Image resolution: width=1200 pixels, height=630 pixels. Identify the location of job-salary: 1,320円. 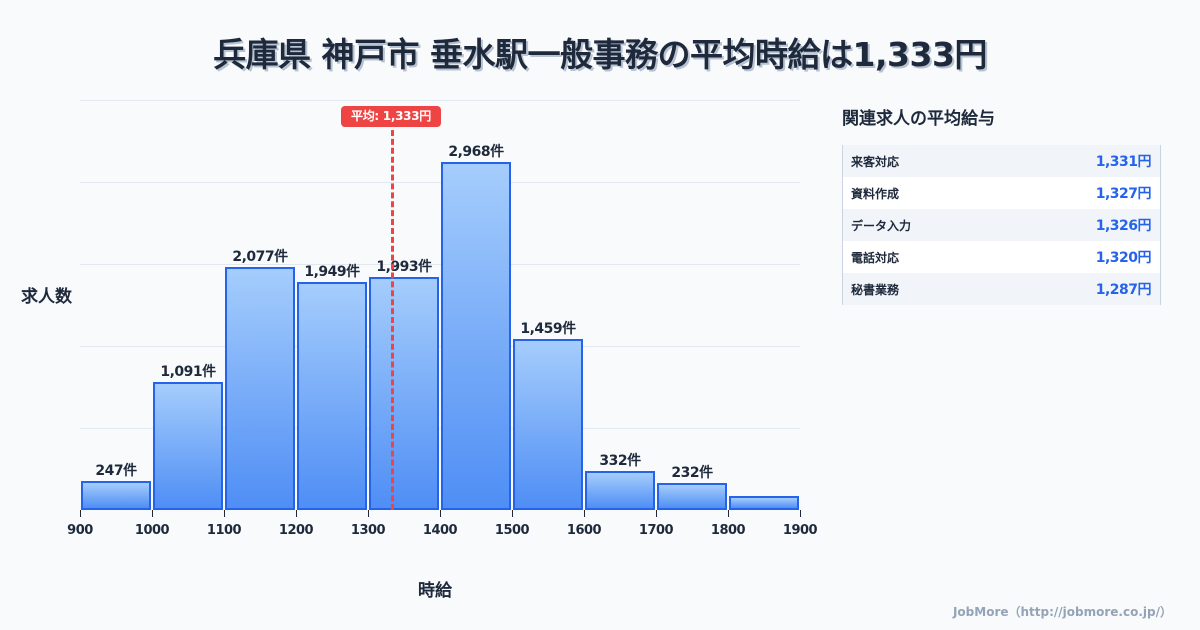
(1123, 258).